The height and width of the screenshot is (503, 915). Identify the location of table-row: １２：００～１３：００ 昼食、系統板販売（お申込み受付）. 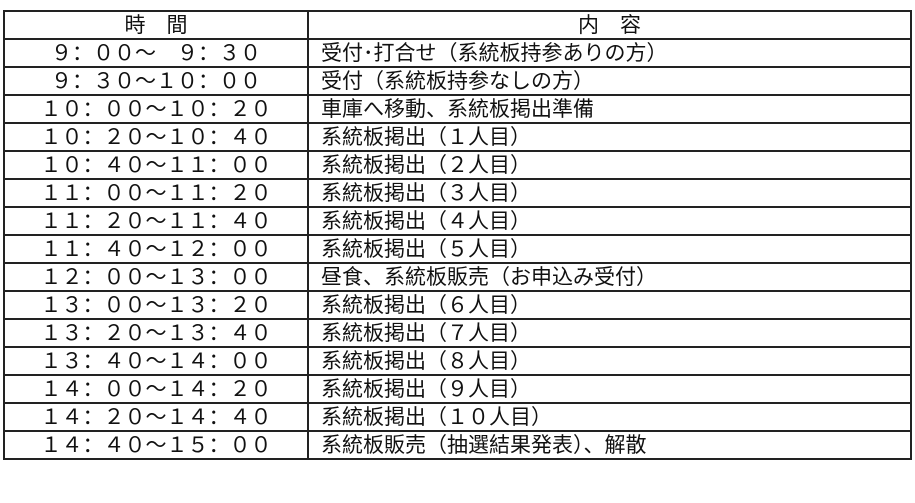
(457, 277).